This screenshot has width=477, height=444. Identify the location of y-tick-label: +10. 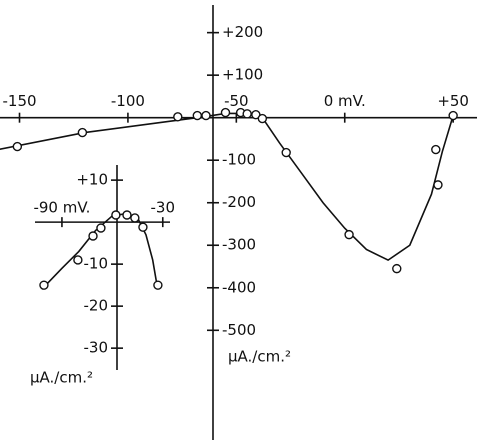
(92, 180).